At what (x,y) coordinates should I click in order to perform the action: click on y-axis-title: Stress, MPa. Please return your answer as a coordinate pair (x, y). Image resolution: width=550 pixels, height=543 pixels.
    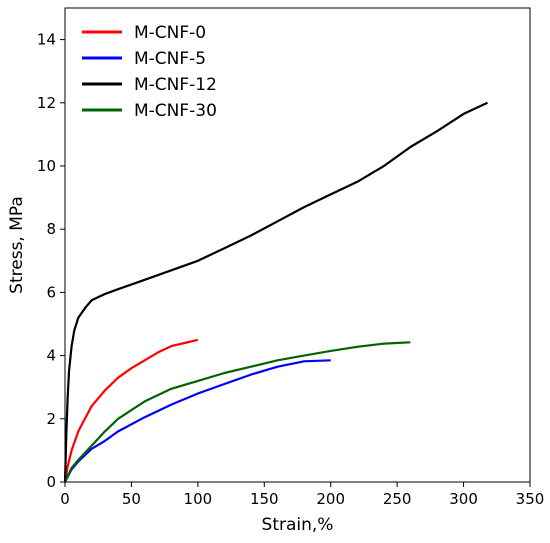
    Looking at the image, I should click on (17, 245).